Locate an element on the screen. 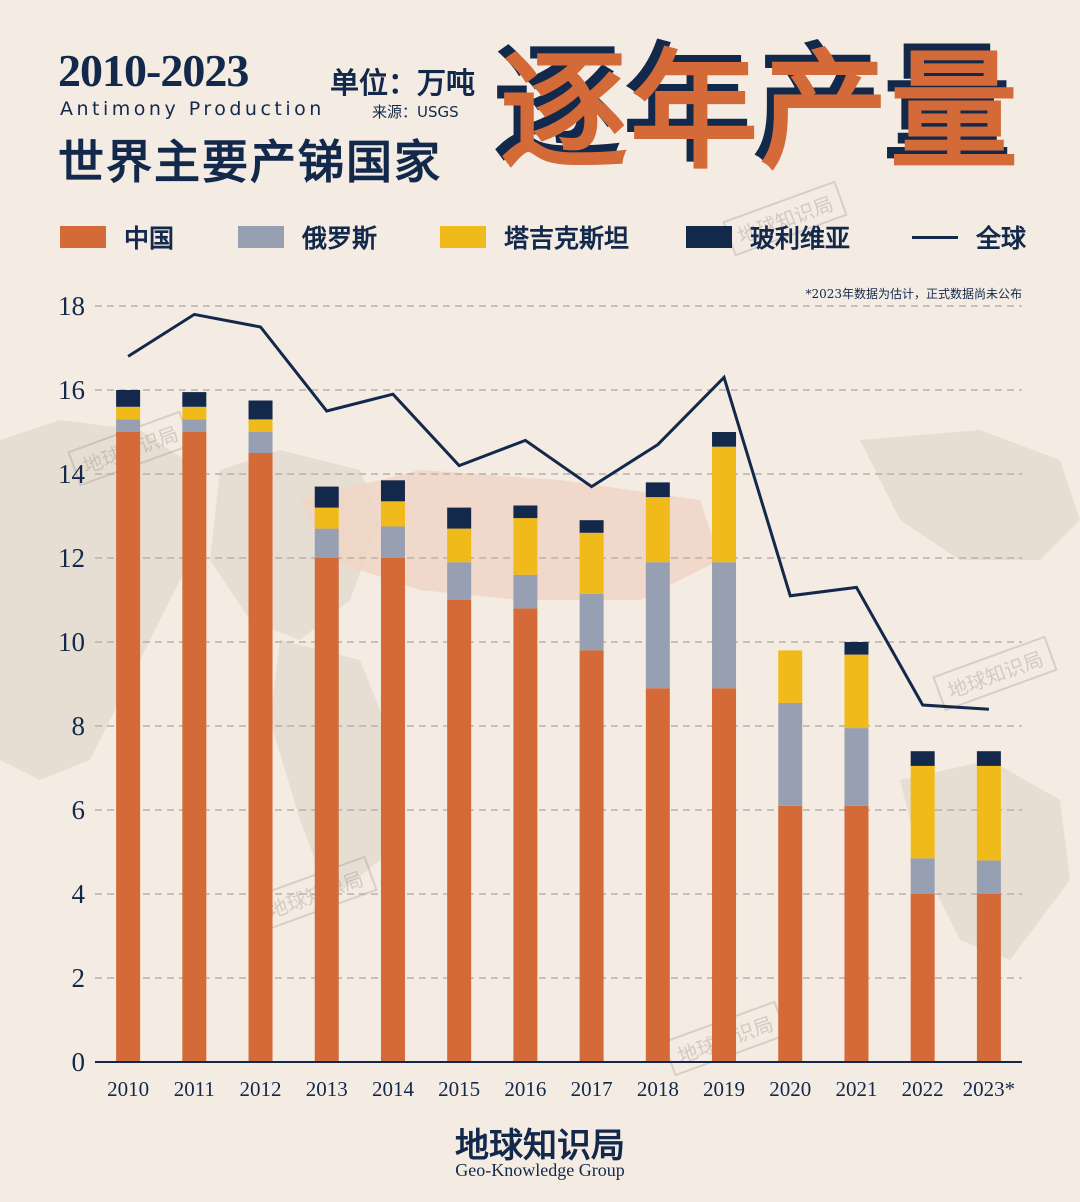 Image resolution: width=1080 pixels, height=1202 pixels. y-tick-label: 8 is located at coordinates (79, 726).